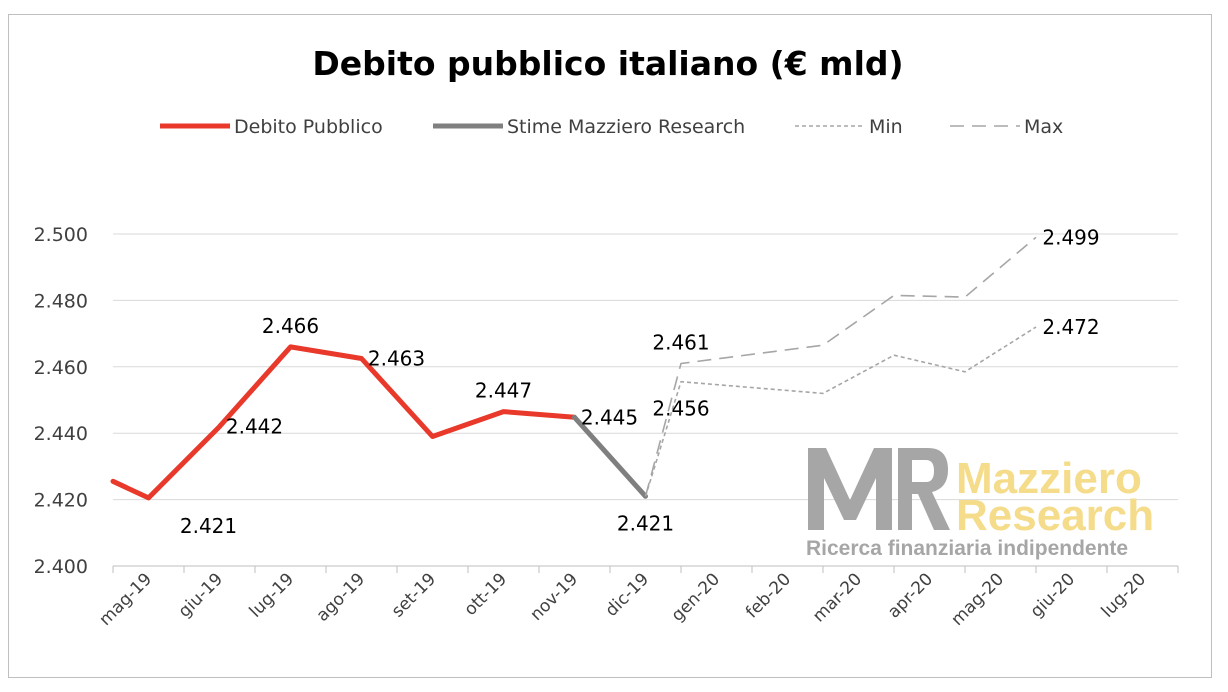  Describe the element at coordinates (61, 368) in the screenshot. I see `y-tick-label: 2.460` at that location.